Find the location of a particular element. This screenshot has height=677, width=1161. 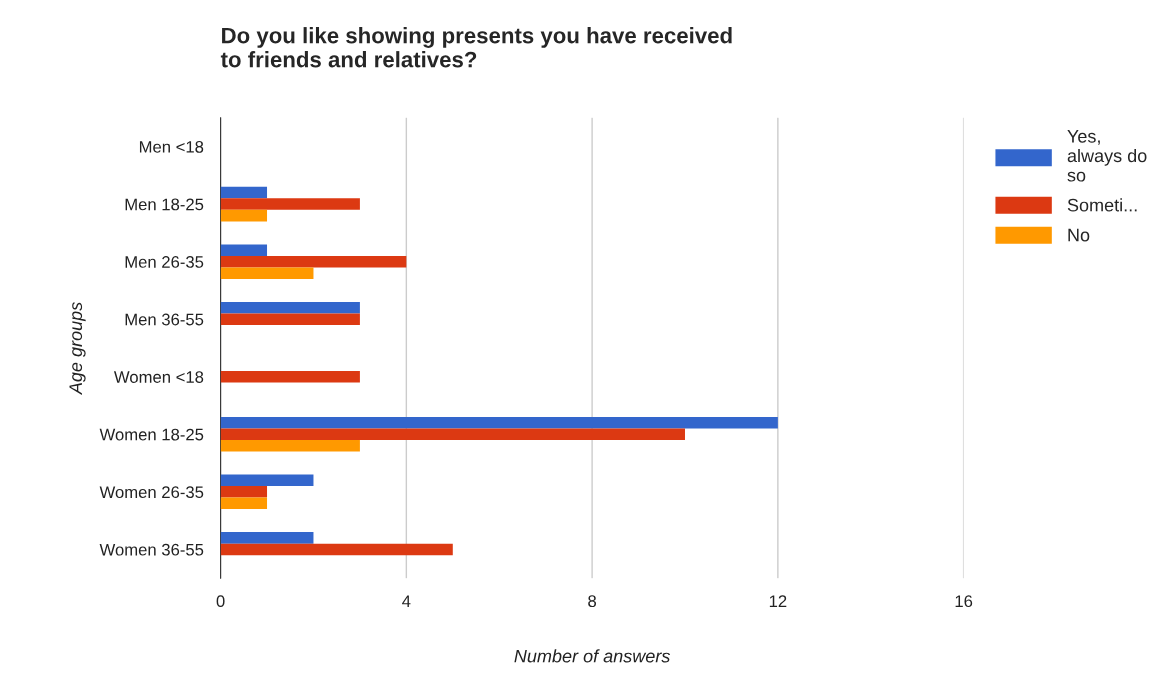

y-tick-label: Men 26-35 is located at coordinates (164, 262).